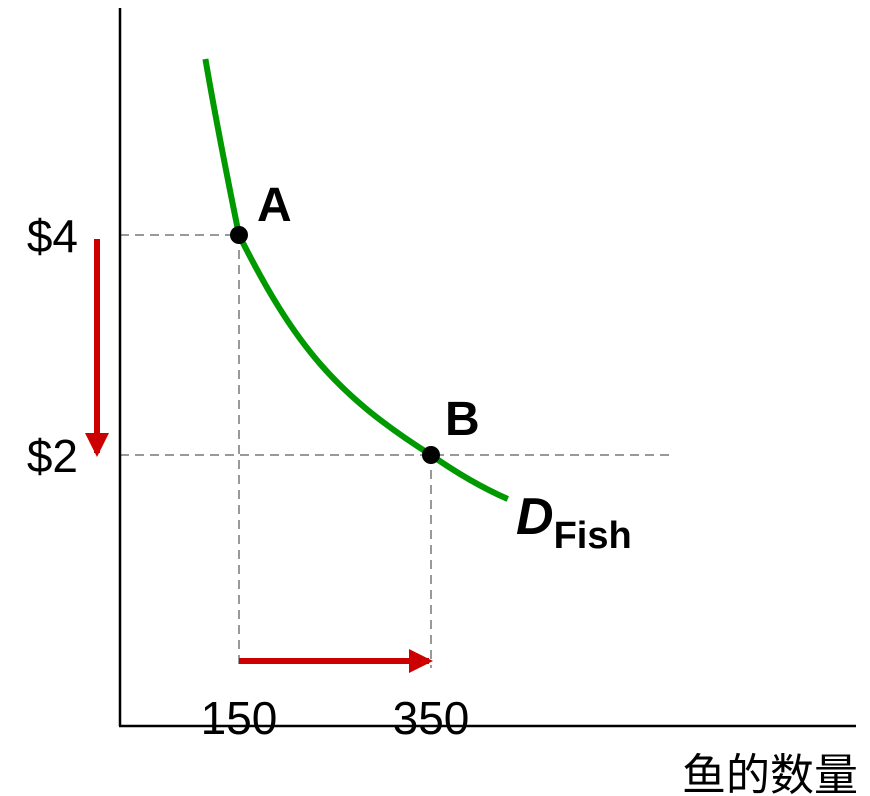 The width and height of the screenshot is (870, 796). I want to click on point-marker-a, so click(239, 235).